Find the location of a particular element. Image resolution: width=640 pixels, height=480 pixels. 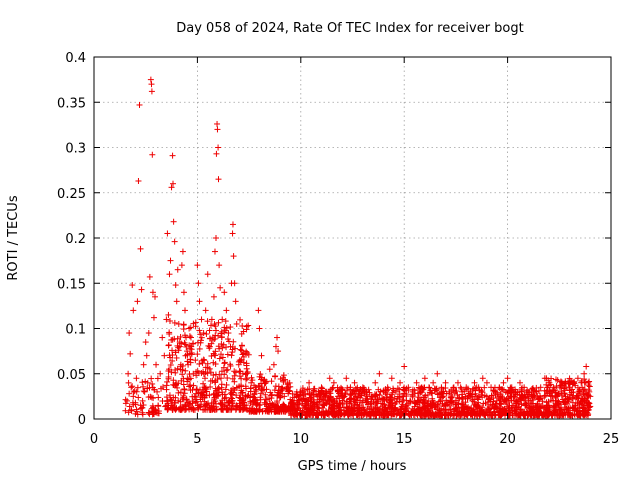

y-tick-label: 0.3 is located at coordinates (75, 149).